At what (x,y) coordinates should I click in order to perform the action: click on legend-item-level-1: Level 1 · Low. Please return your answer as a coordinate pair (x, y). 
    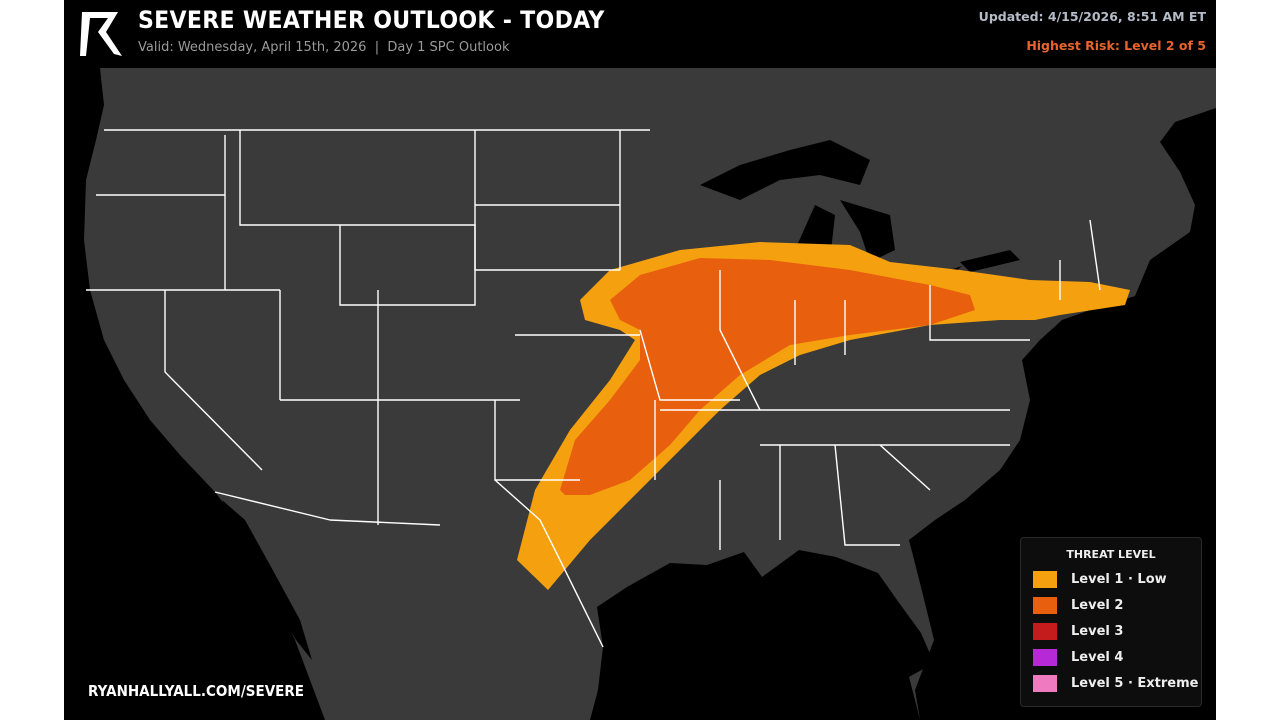
    Looking at the image, I should click on (1100, 579).